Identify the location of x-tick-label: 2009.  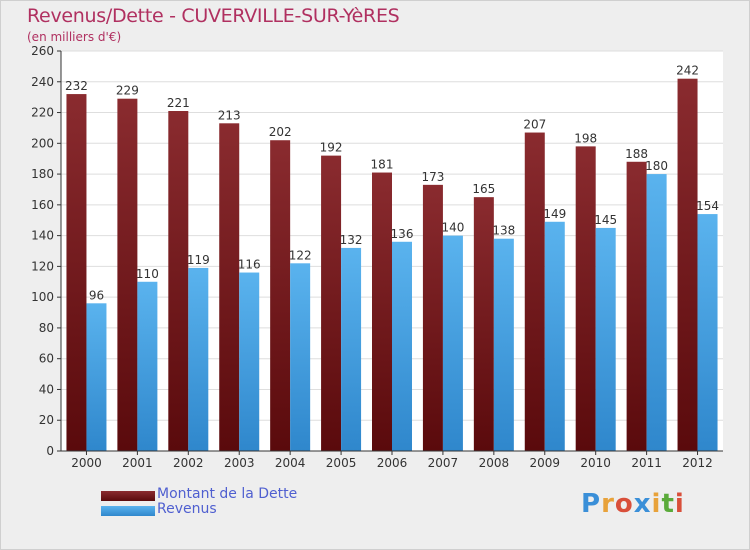
(544, 463).